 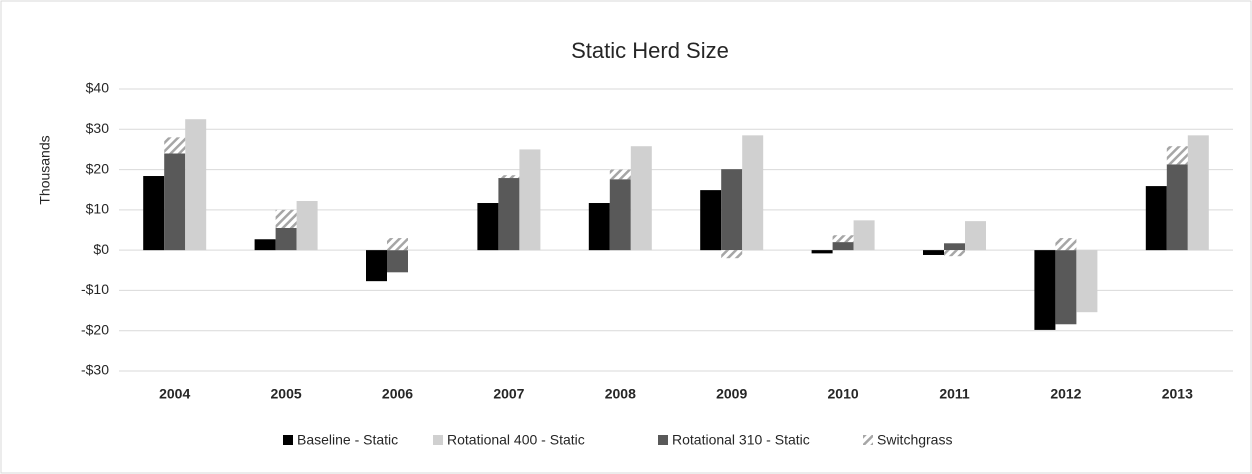 What do you see at coordinates (954, 394) in the screenshot?
I see `x-tick-label: 2011` at bounding box center [954, 394].